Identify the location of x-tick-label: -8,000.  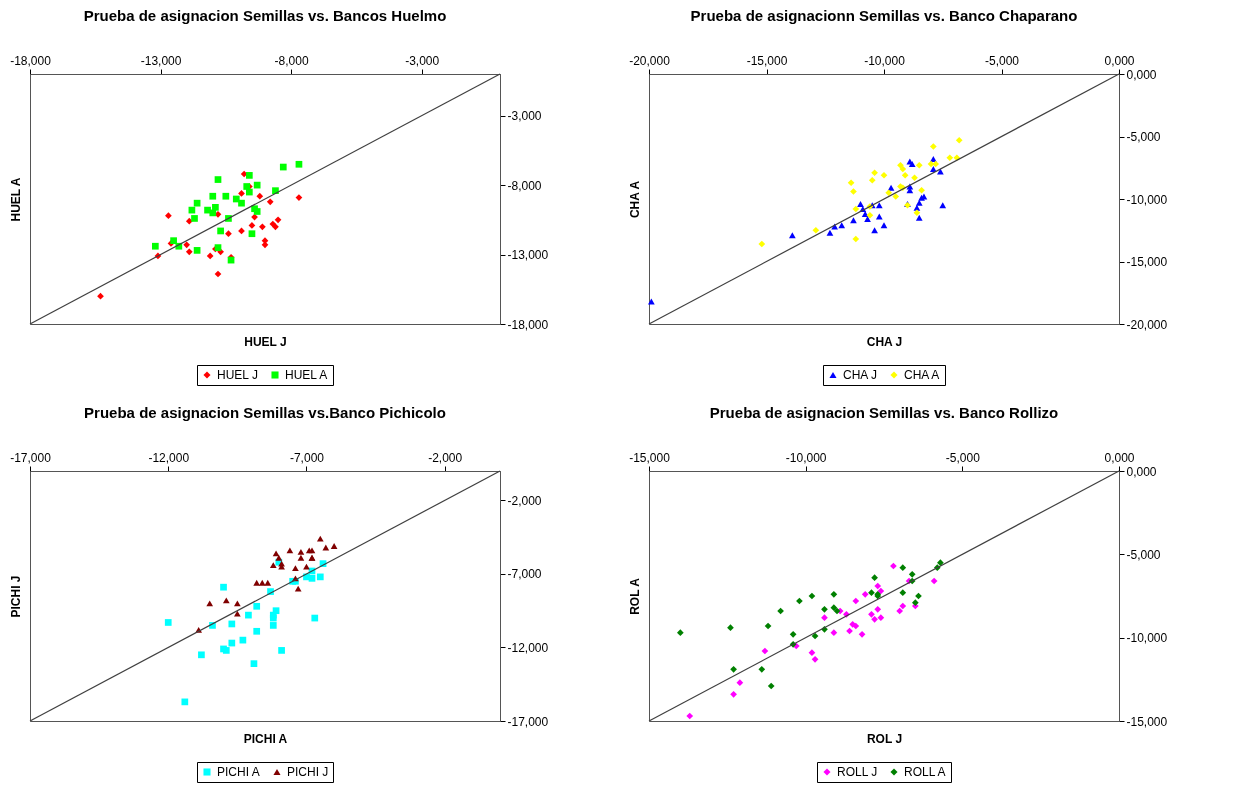
(291, 60).